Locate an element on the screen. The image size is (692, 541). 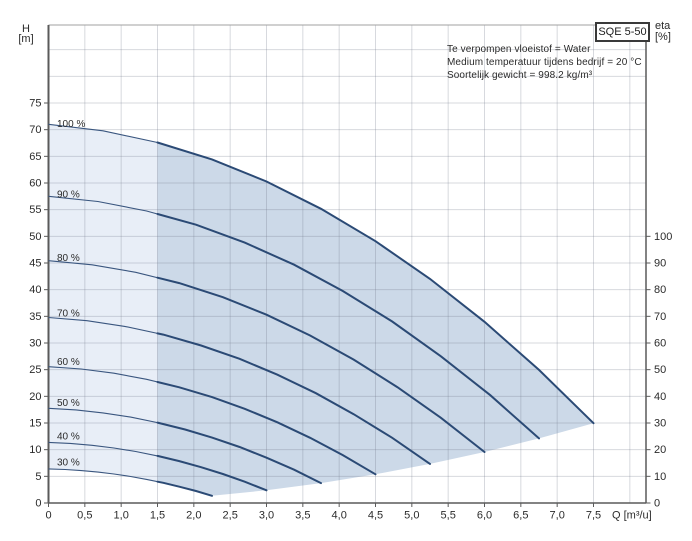
info-line-density: Soortelijk gewicht = 998.2 kg/m³ is located at coordinates (520, 75).